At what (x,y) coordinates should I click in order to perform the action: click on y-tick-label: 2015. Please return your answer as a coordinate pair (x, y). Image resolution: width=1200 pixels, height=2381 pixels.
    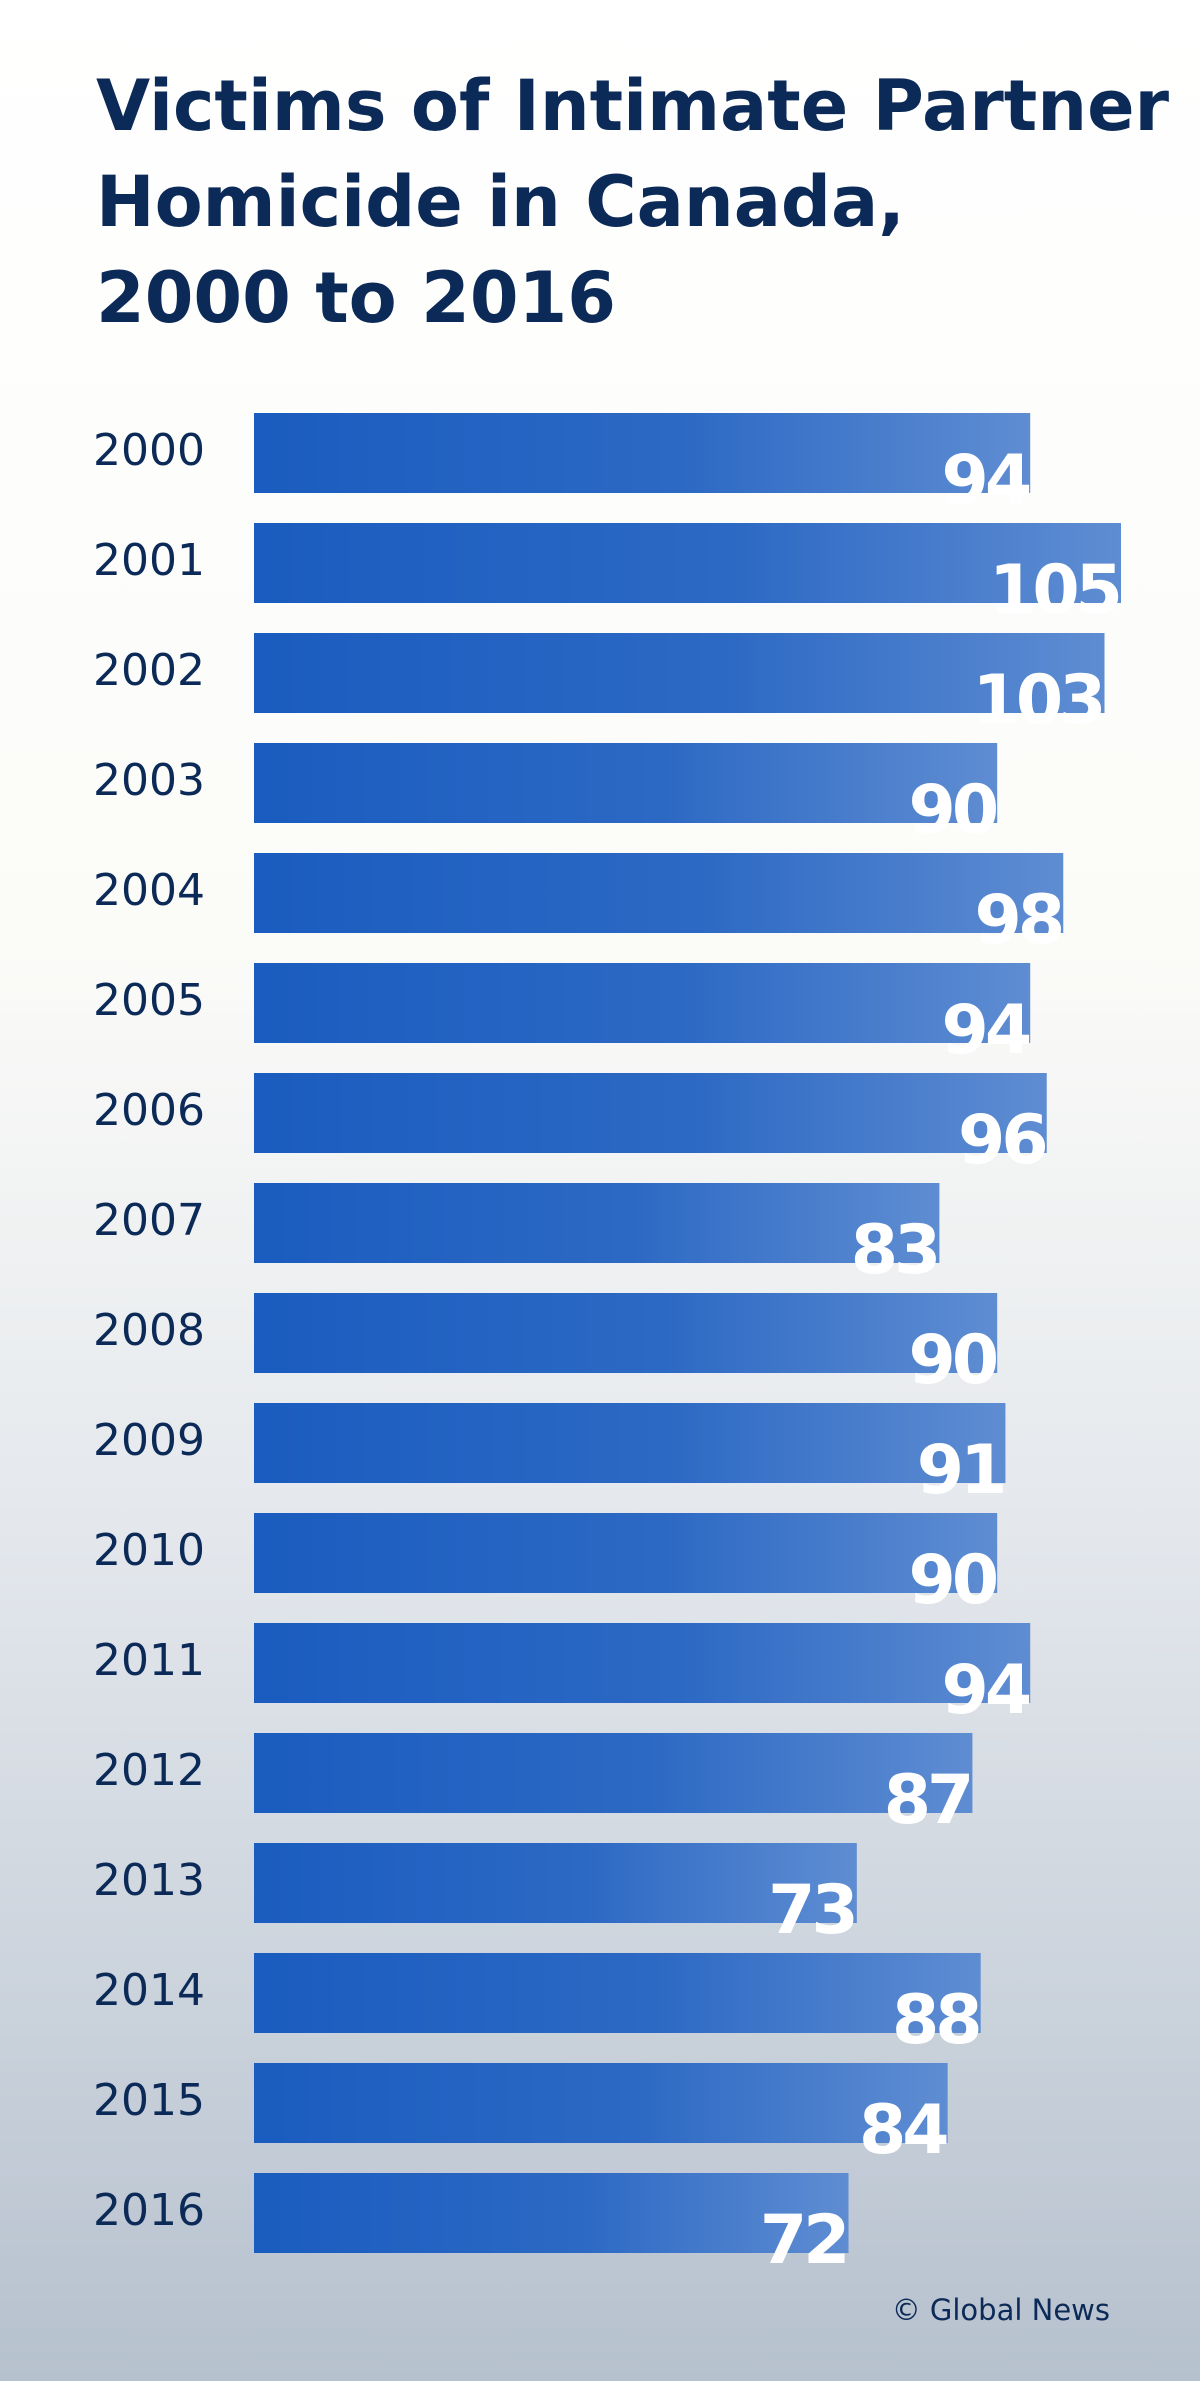
    Looking at the image, I should click on (149, 2100).